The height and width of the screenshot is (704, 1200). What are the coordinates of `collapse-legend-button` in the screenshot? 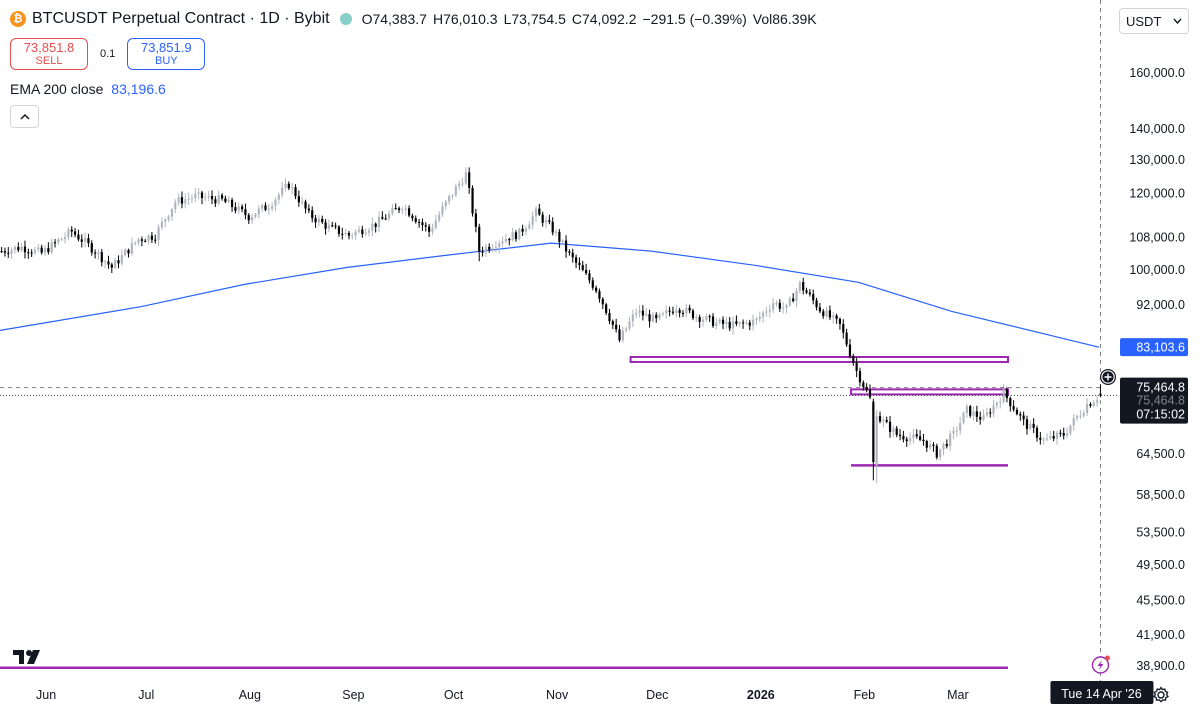 It's located at (24, 116).